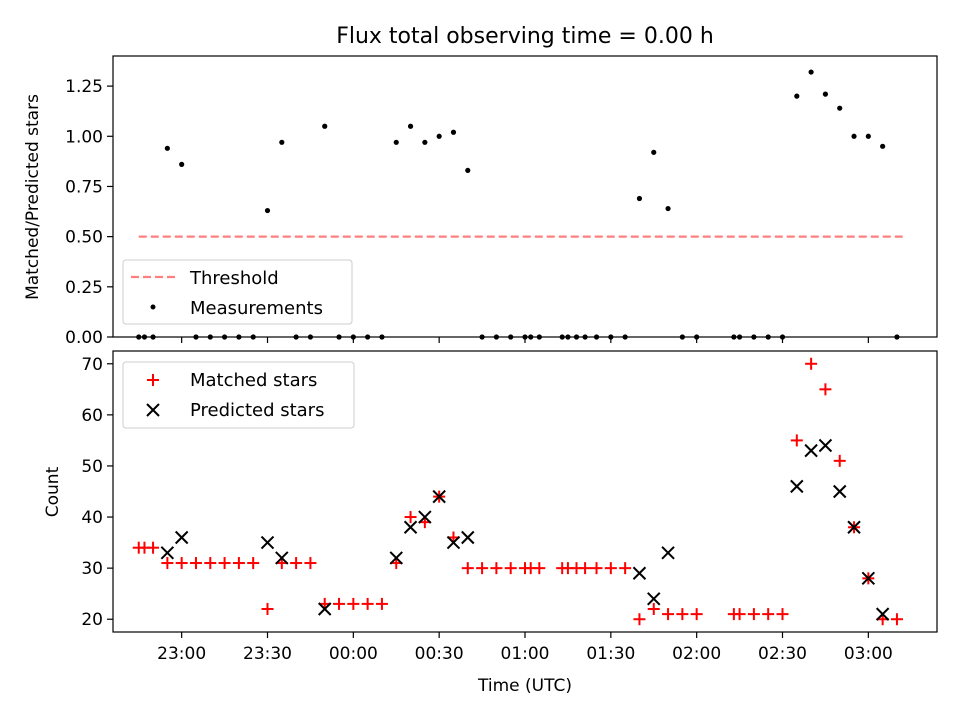 The image size is (960, 720). What do you see at coordinates (153, 307) in the screenshot?
I see `measurements-legend-swatch` at bounding box center [153, 307].